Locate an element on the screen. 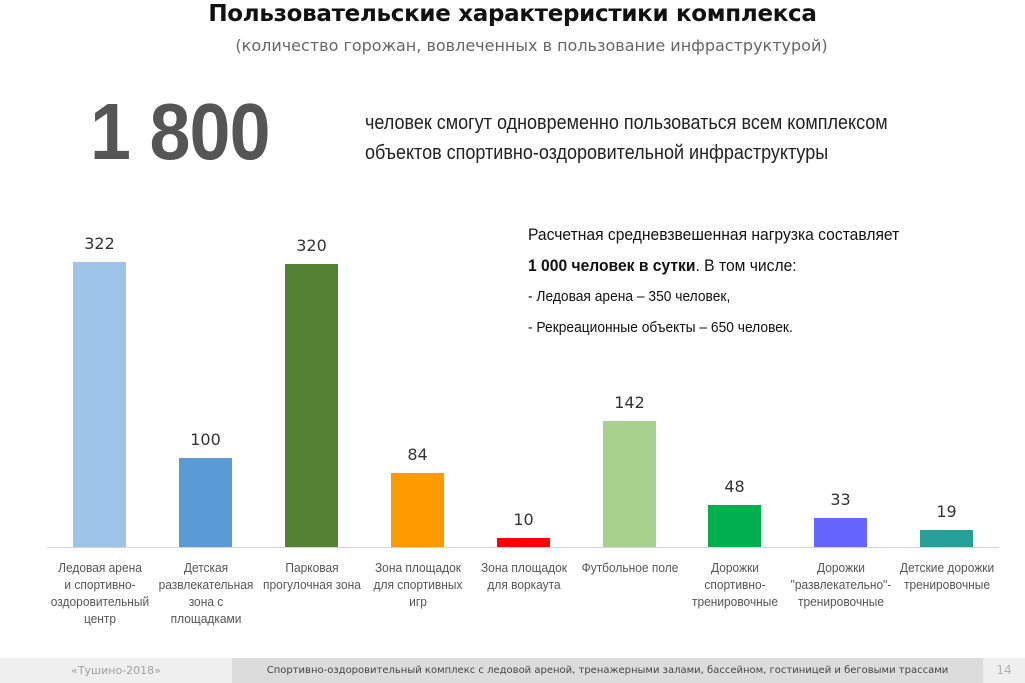  category-label-line: центр is located at coordinates (99, 618).